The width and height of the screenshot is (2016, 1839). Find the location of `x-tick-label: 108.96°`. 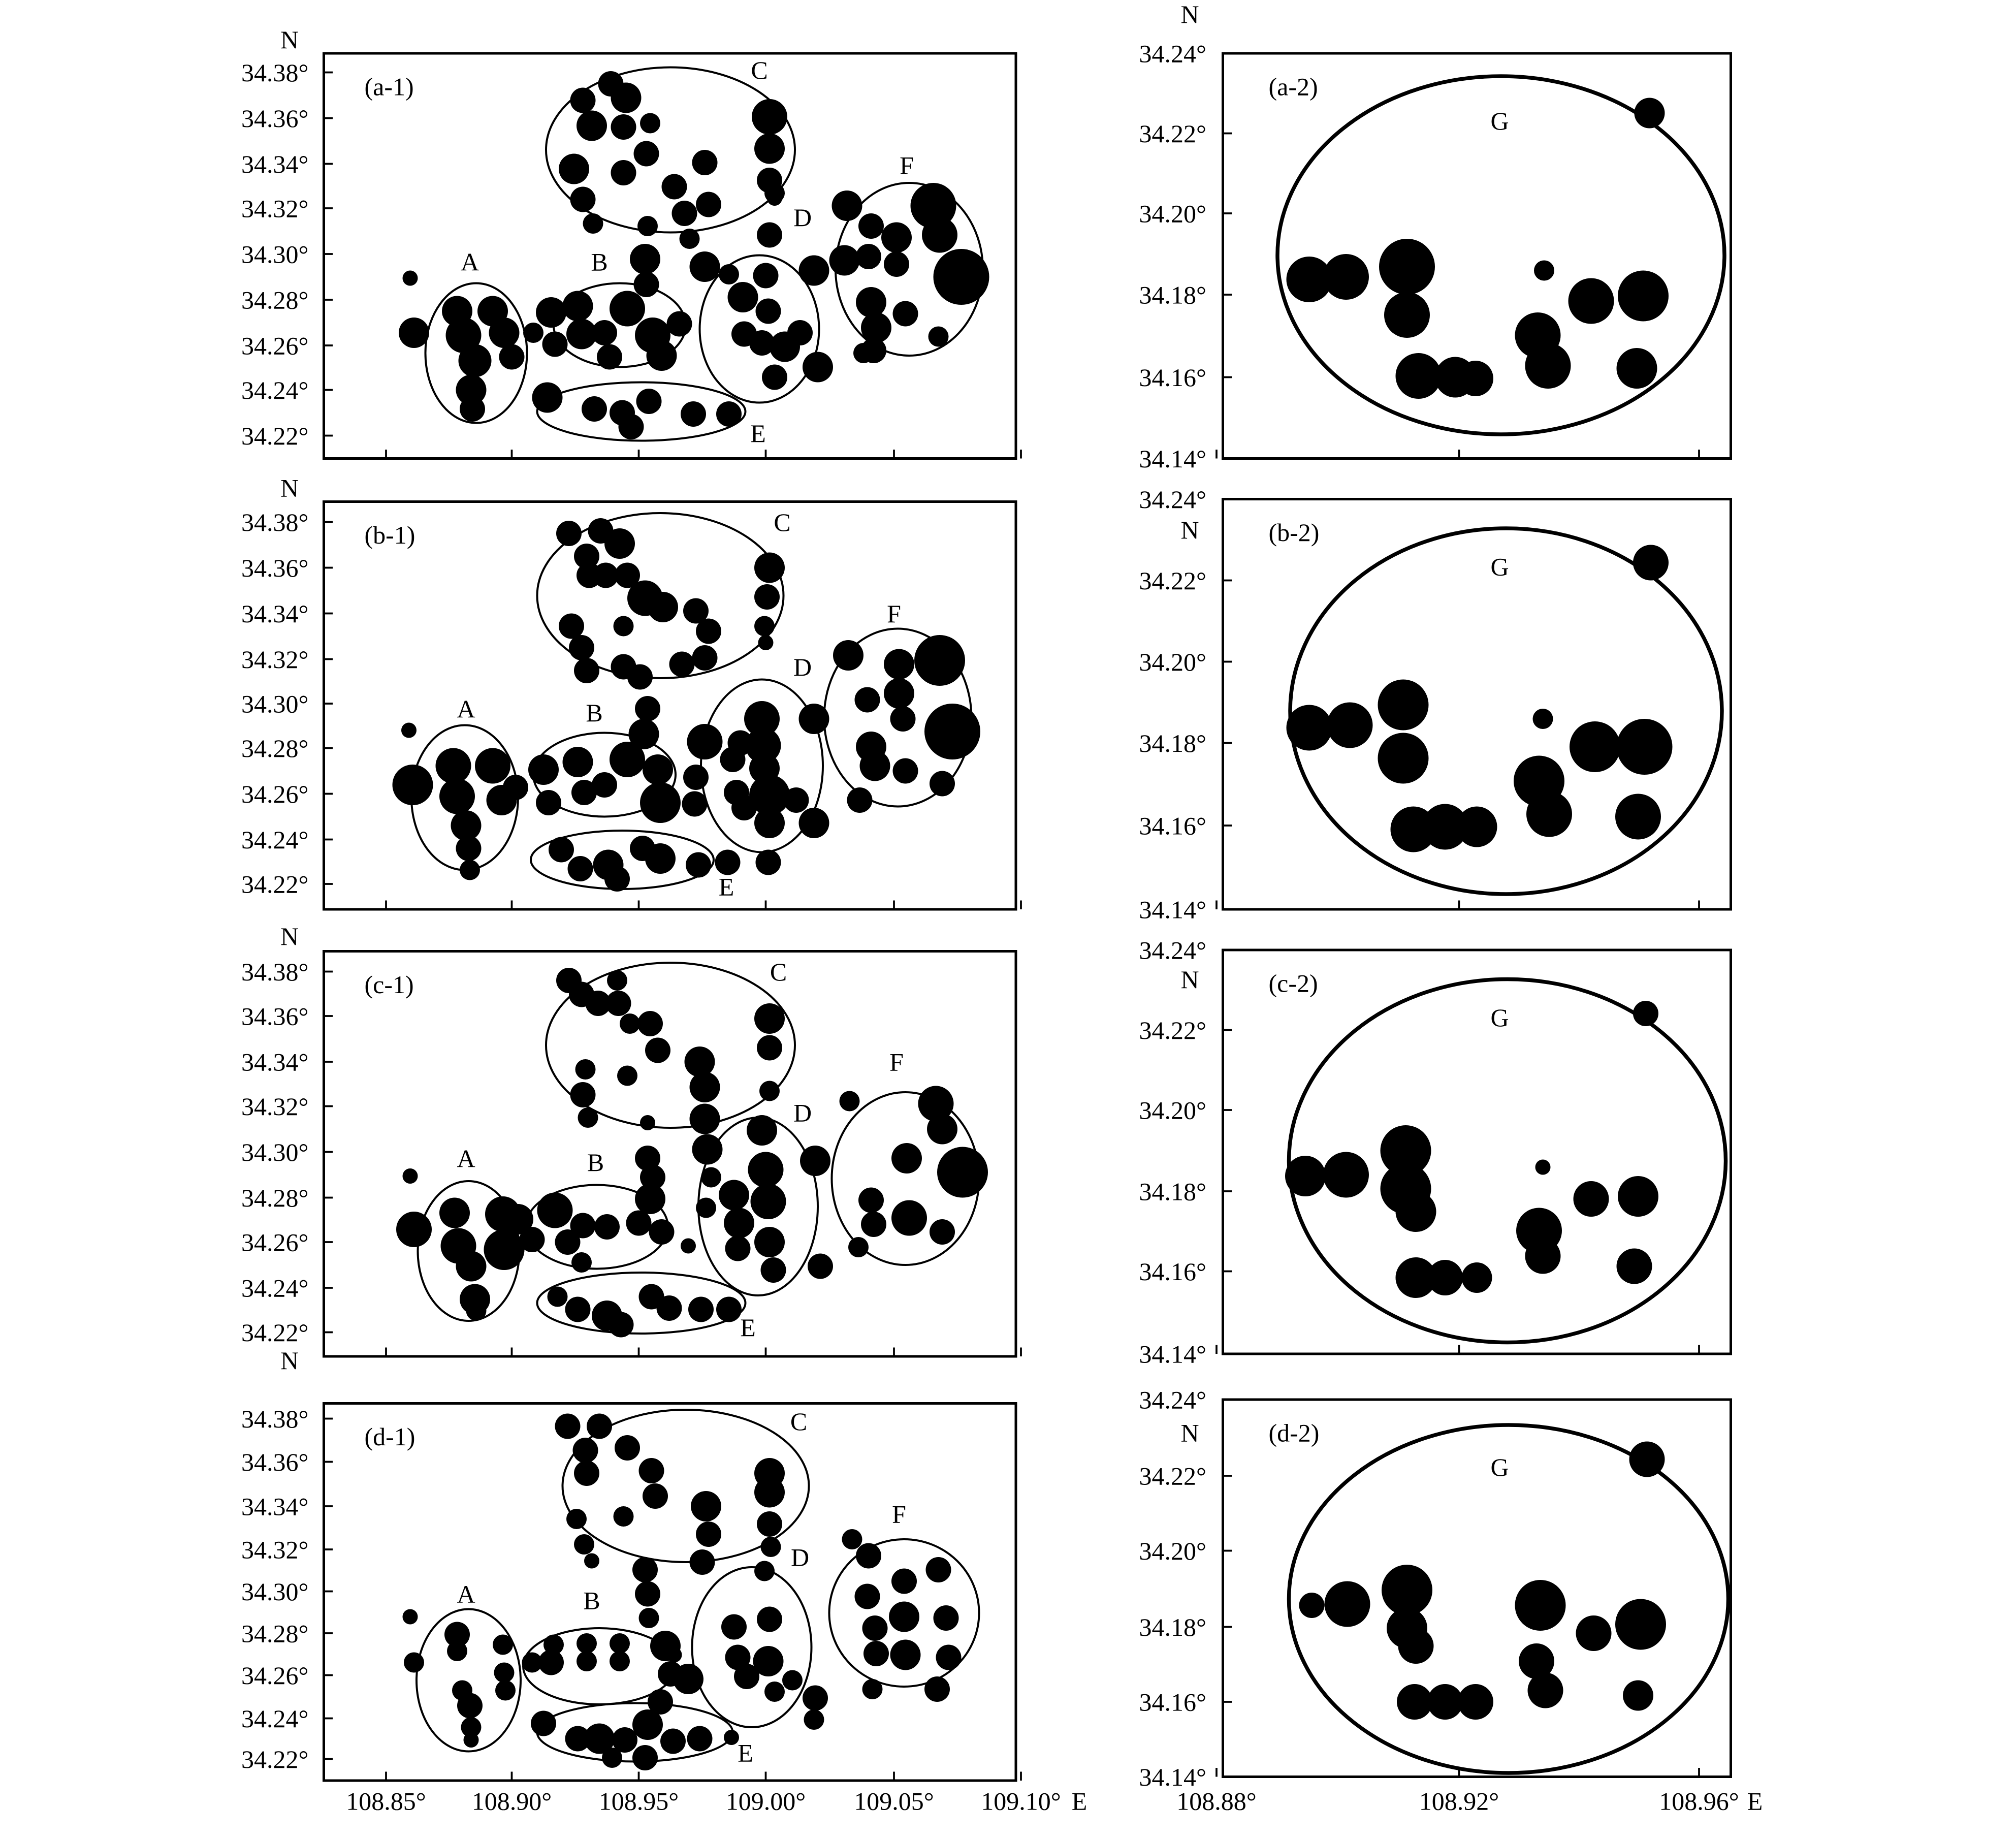

x-tick-label: 108.96° is located at coordinates (1699, 1801).